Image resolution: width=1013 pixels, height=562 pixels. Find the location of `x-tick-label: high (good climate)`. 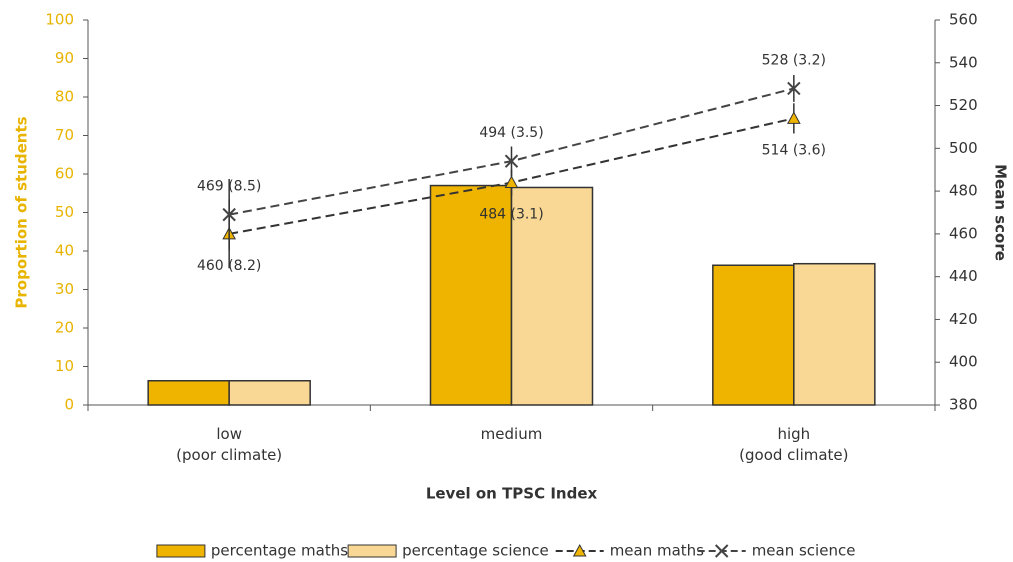

x-tick-label: high (good climate) is located at coordinates (794, 444).